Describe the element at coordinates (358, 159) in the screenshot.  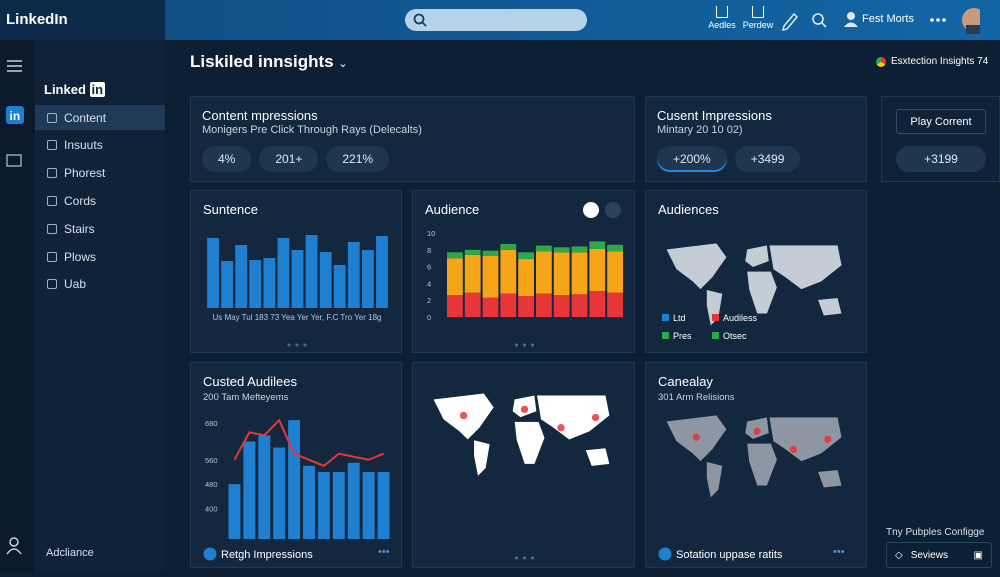
I see `pill: 221%` at that location.